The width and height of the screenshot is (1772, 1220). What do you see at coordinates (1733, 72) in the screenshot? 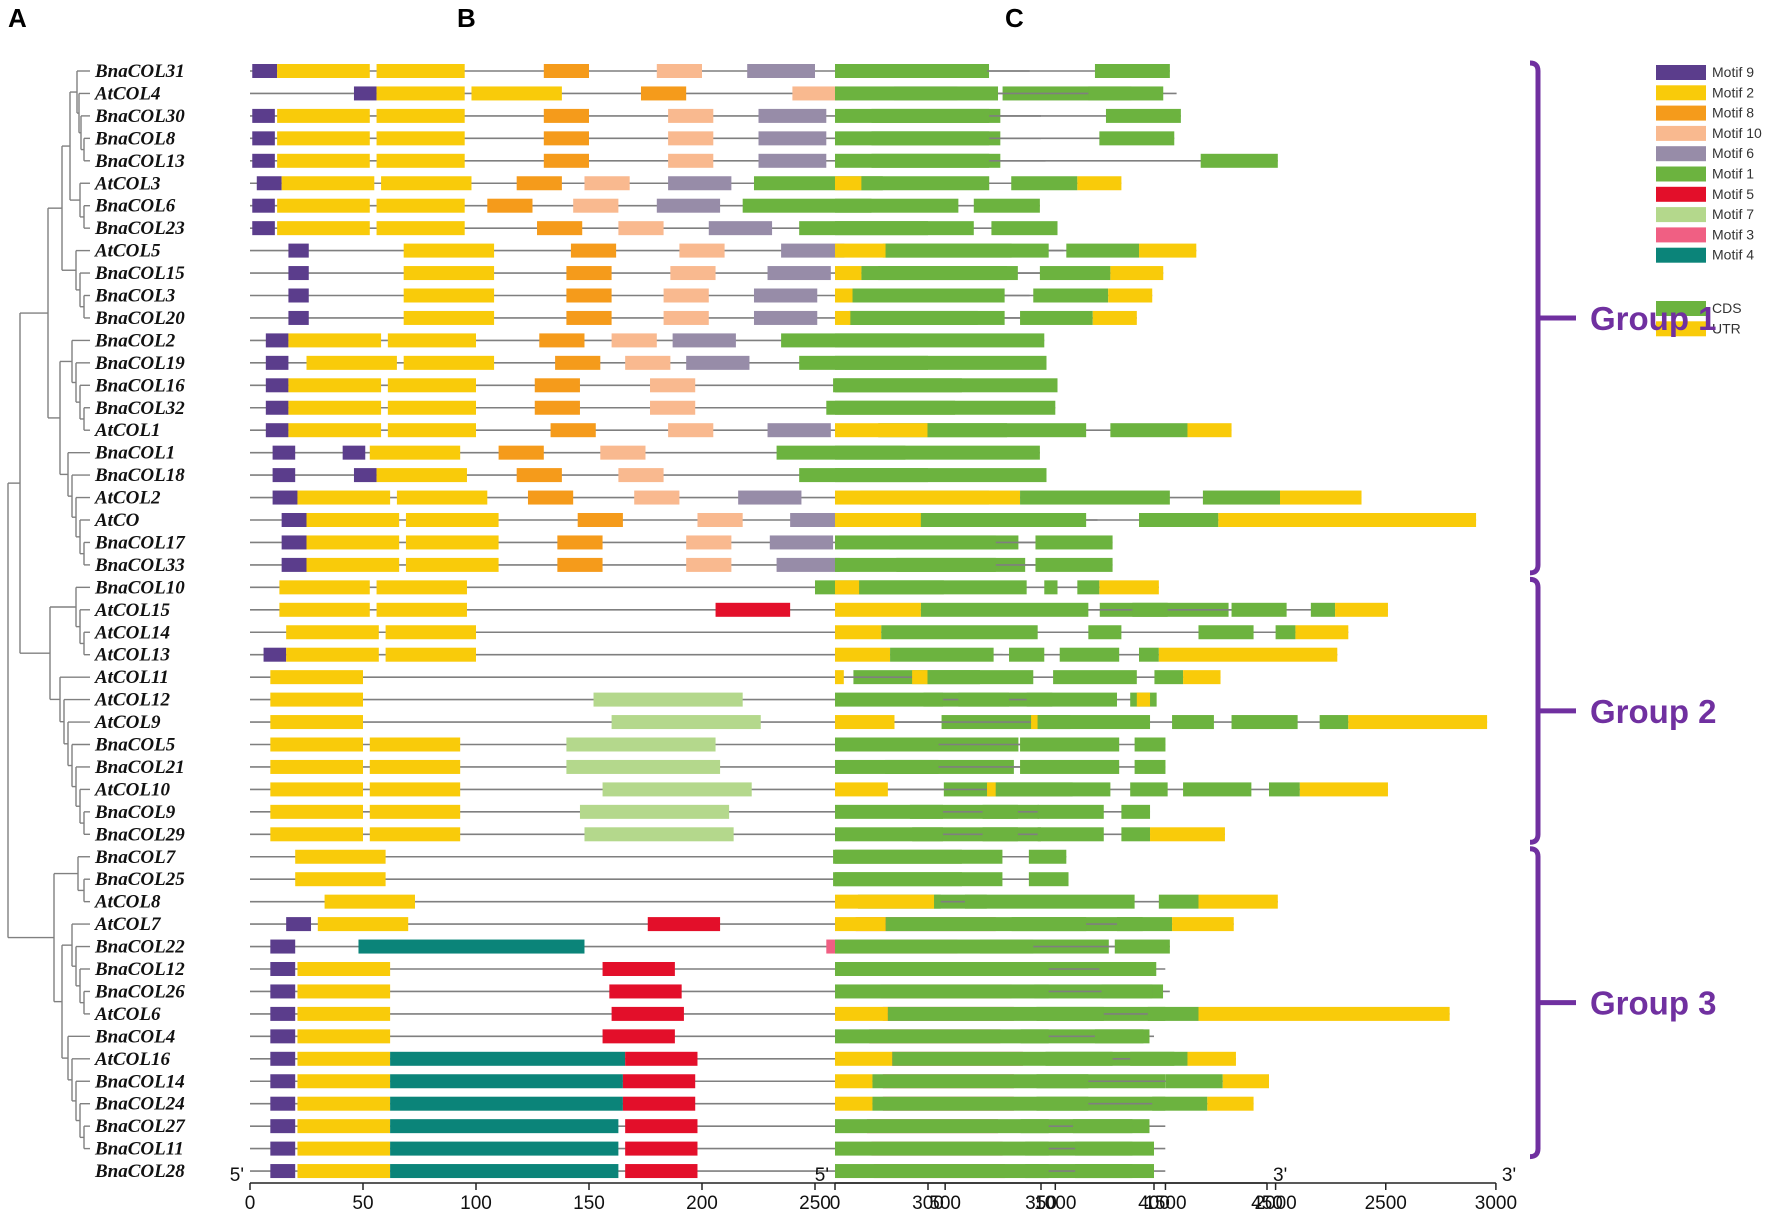
I see `legend-label: Motif 9` at bounding box center [1733, 72].